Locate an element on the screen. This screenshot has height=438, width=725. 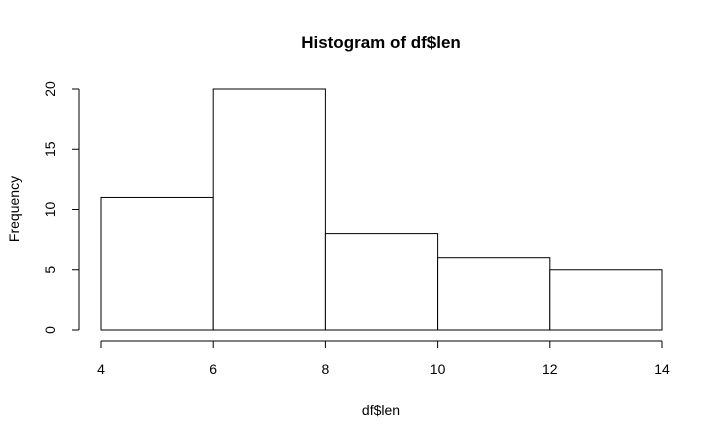
x-tick-label: 6 is located at coordinates (213, 369).